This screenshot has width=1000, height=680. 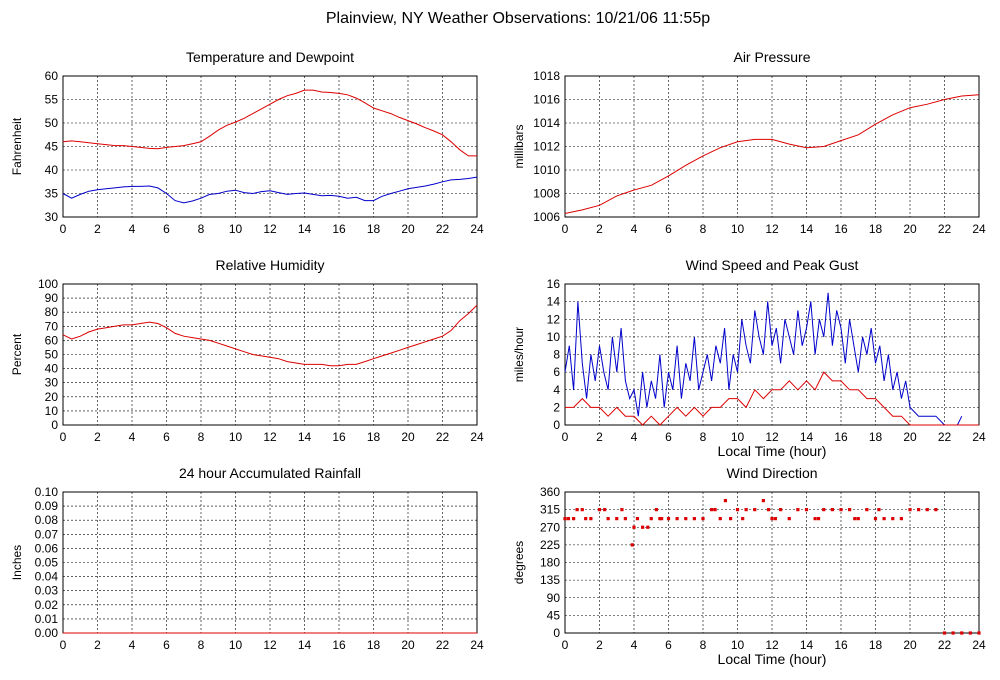 I want to click on direction-xtick-label: 16, so click(x=841, y=645).